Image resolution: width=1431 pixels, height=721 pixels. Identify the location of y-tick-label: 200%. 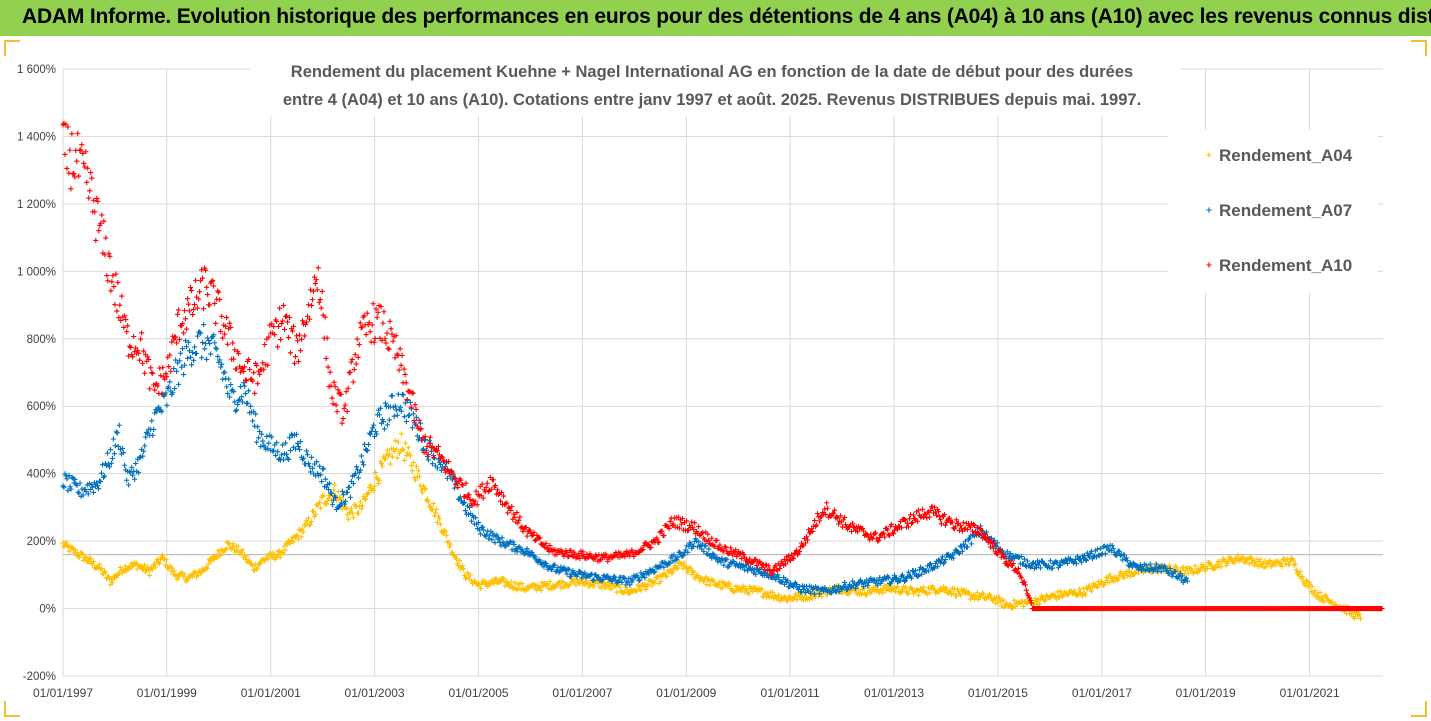
(41, 542).